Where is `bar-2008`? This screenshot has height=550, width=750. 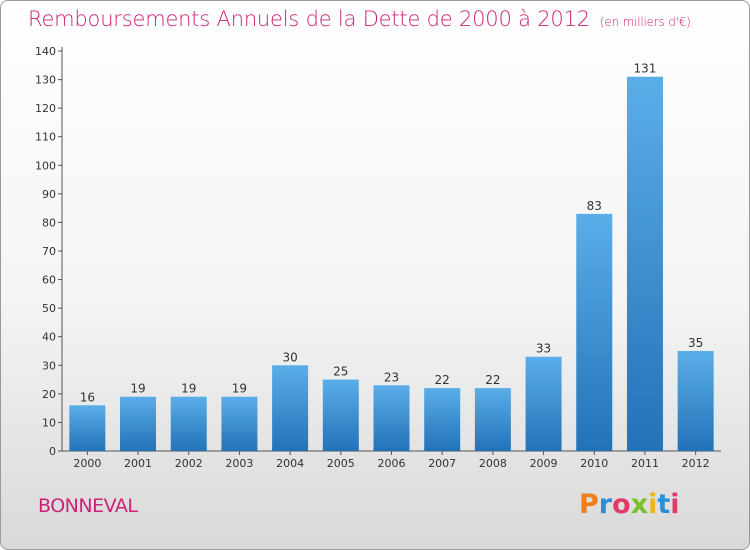 bar-2008 is located at coordinates (492, 419).